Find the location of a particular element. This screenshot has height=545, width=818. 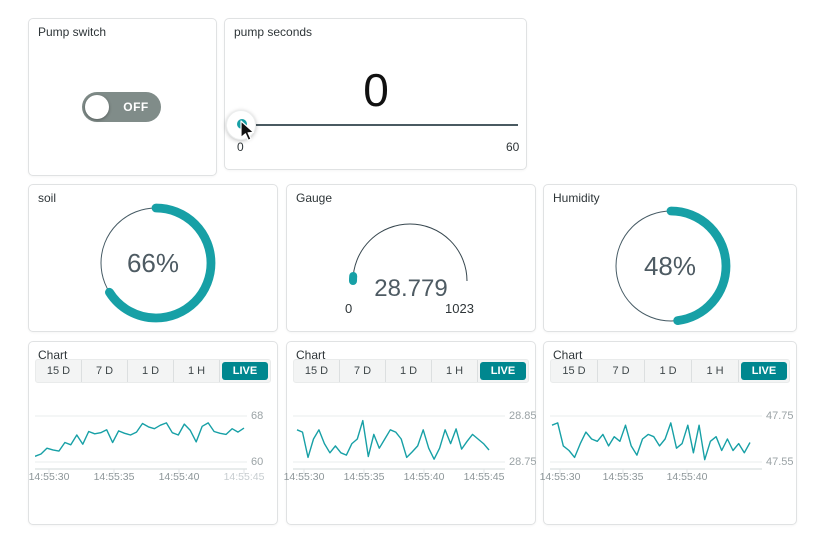

widget-soil: soil 66% is located at coordinates (153, 258).